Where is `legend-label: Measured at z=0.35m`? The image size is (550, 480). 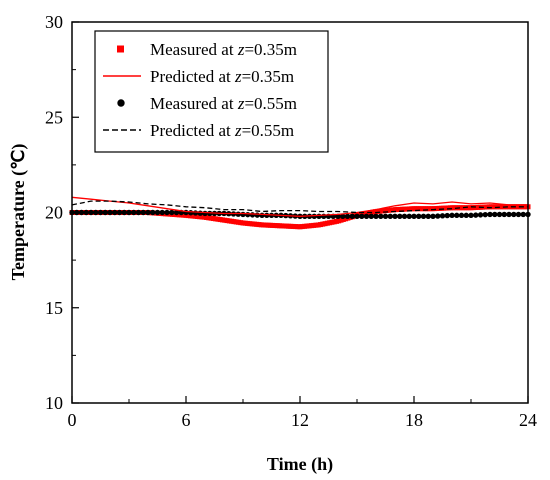
legend-label: Measured at z=0.35m is located at coordinates (223, 49).